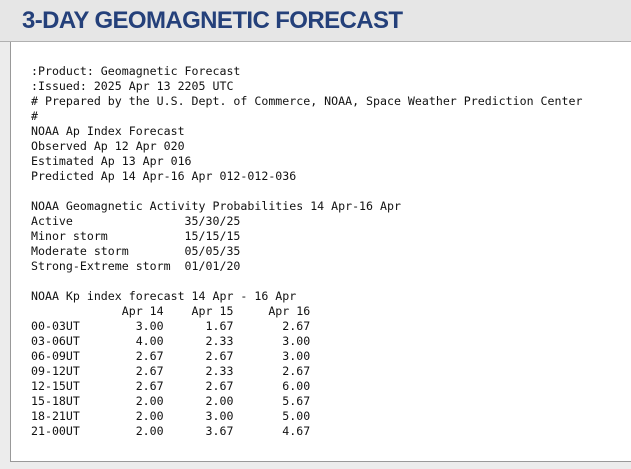  I want to click on text-line: 06-09UT 2.67 2.67 3.00, so click(171, 356).